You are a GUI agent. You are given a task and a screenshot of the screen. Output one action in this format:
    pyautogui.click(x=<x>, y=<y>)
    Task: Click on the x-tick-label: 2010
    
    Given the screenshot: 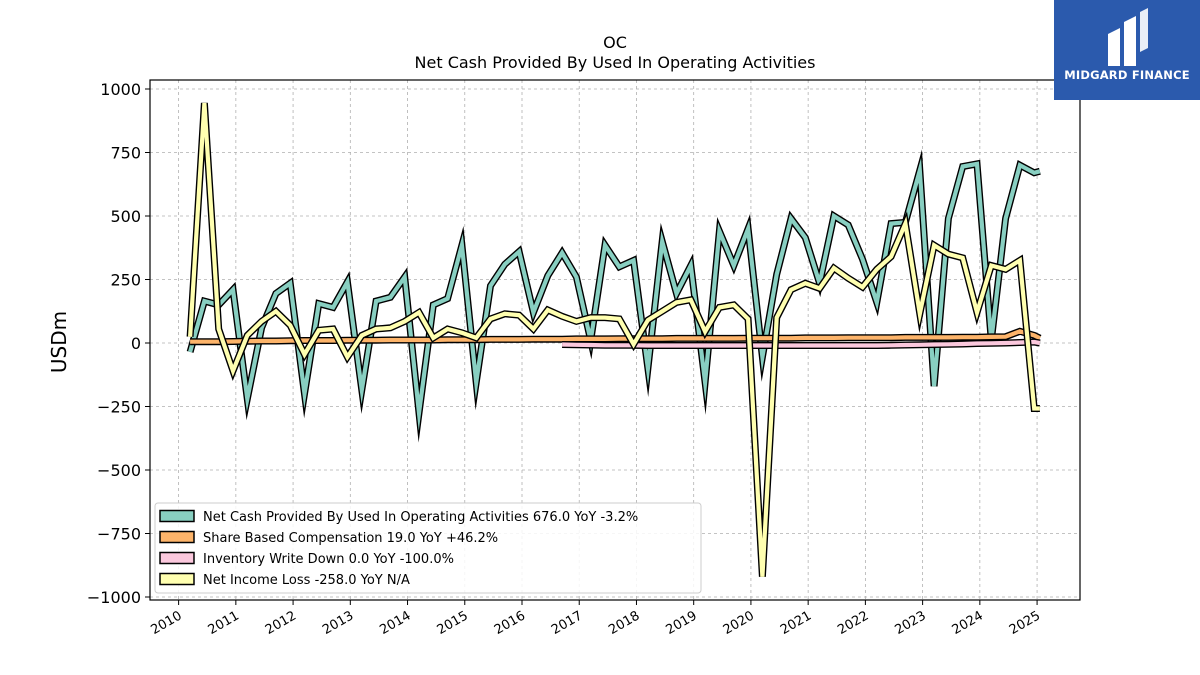 What is the action you would take?
    pyautogui.click(x=166, y=623)
    